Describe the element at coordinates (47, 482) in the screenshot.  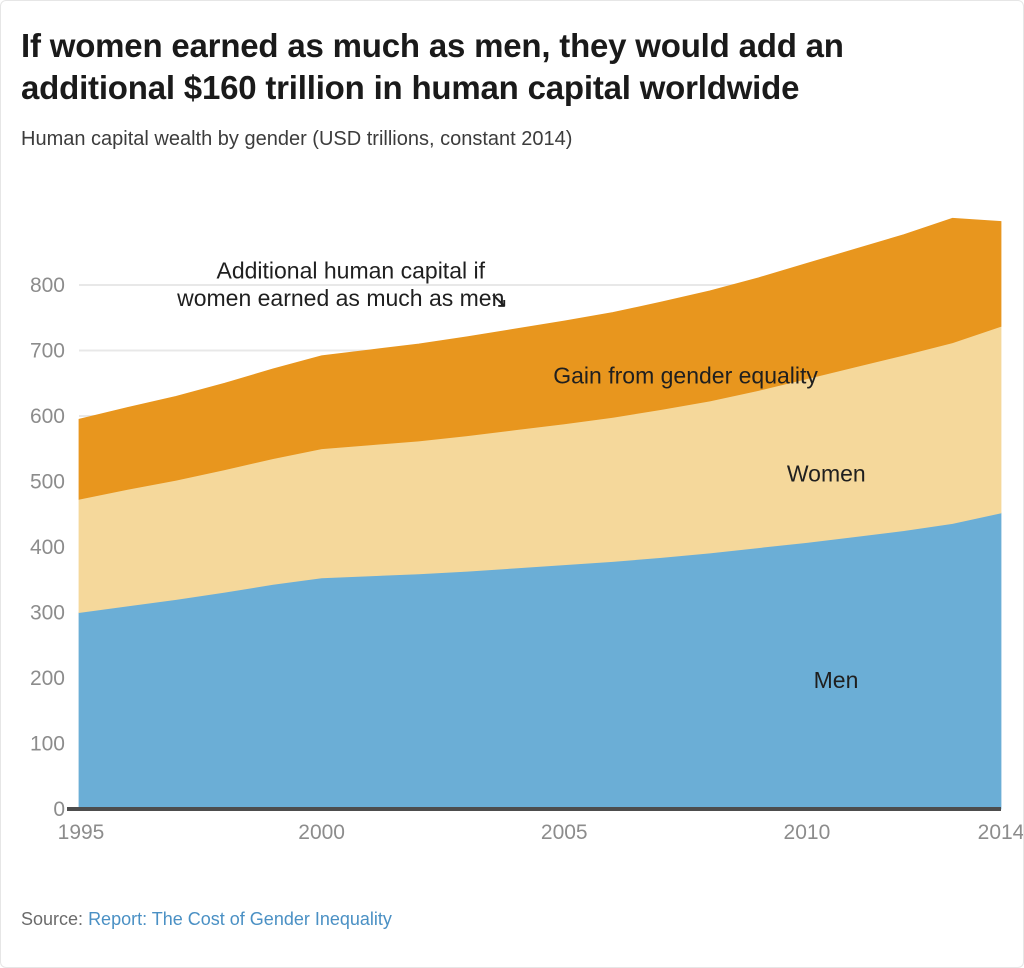
I see `y-tick-label: 500` at that location.